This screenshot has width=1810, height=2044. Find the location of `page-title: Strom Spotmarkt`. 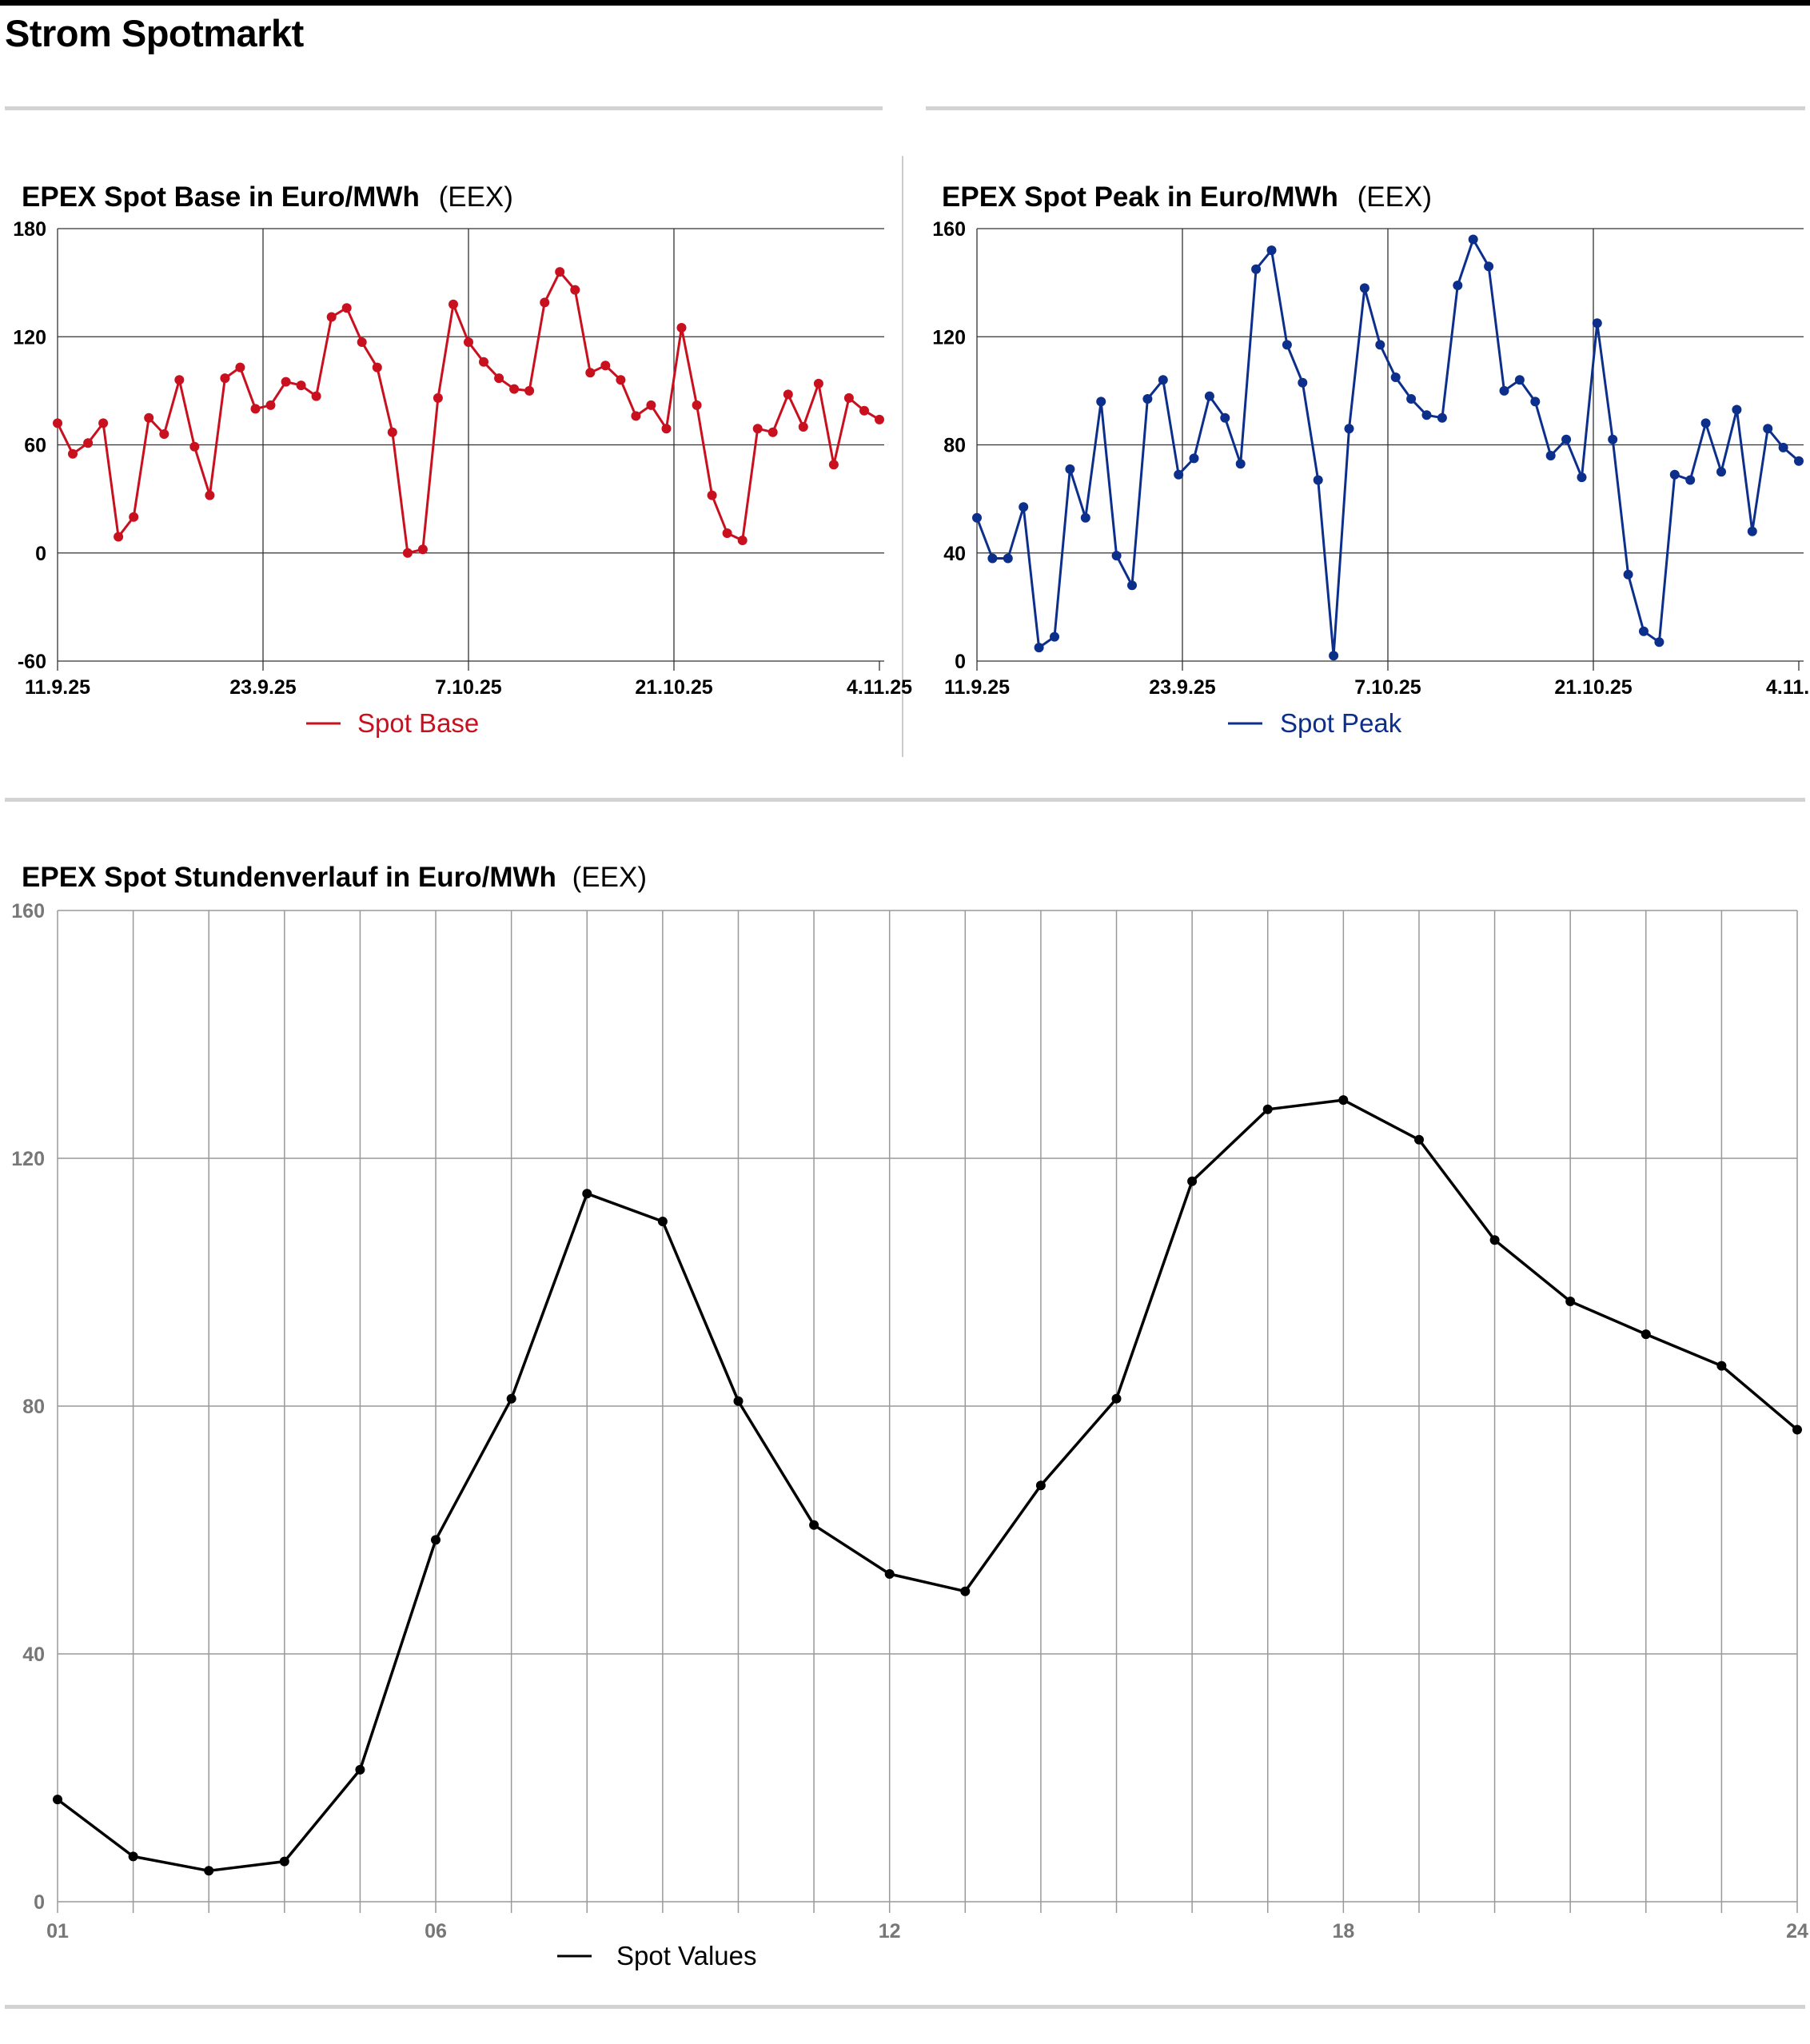

page-title: Strom Spotmarkt is located at coordinates (154, 33).